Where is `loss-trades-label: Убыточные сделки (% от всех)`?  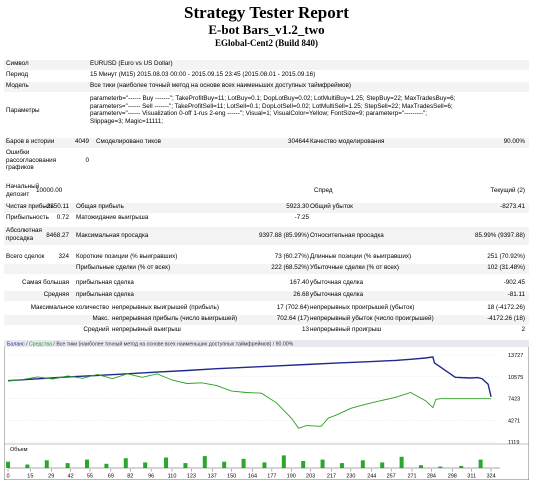
loss-trades-label: Убыточные сделки (% от всех) is located at coordinates (354, 267).